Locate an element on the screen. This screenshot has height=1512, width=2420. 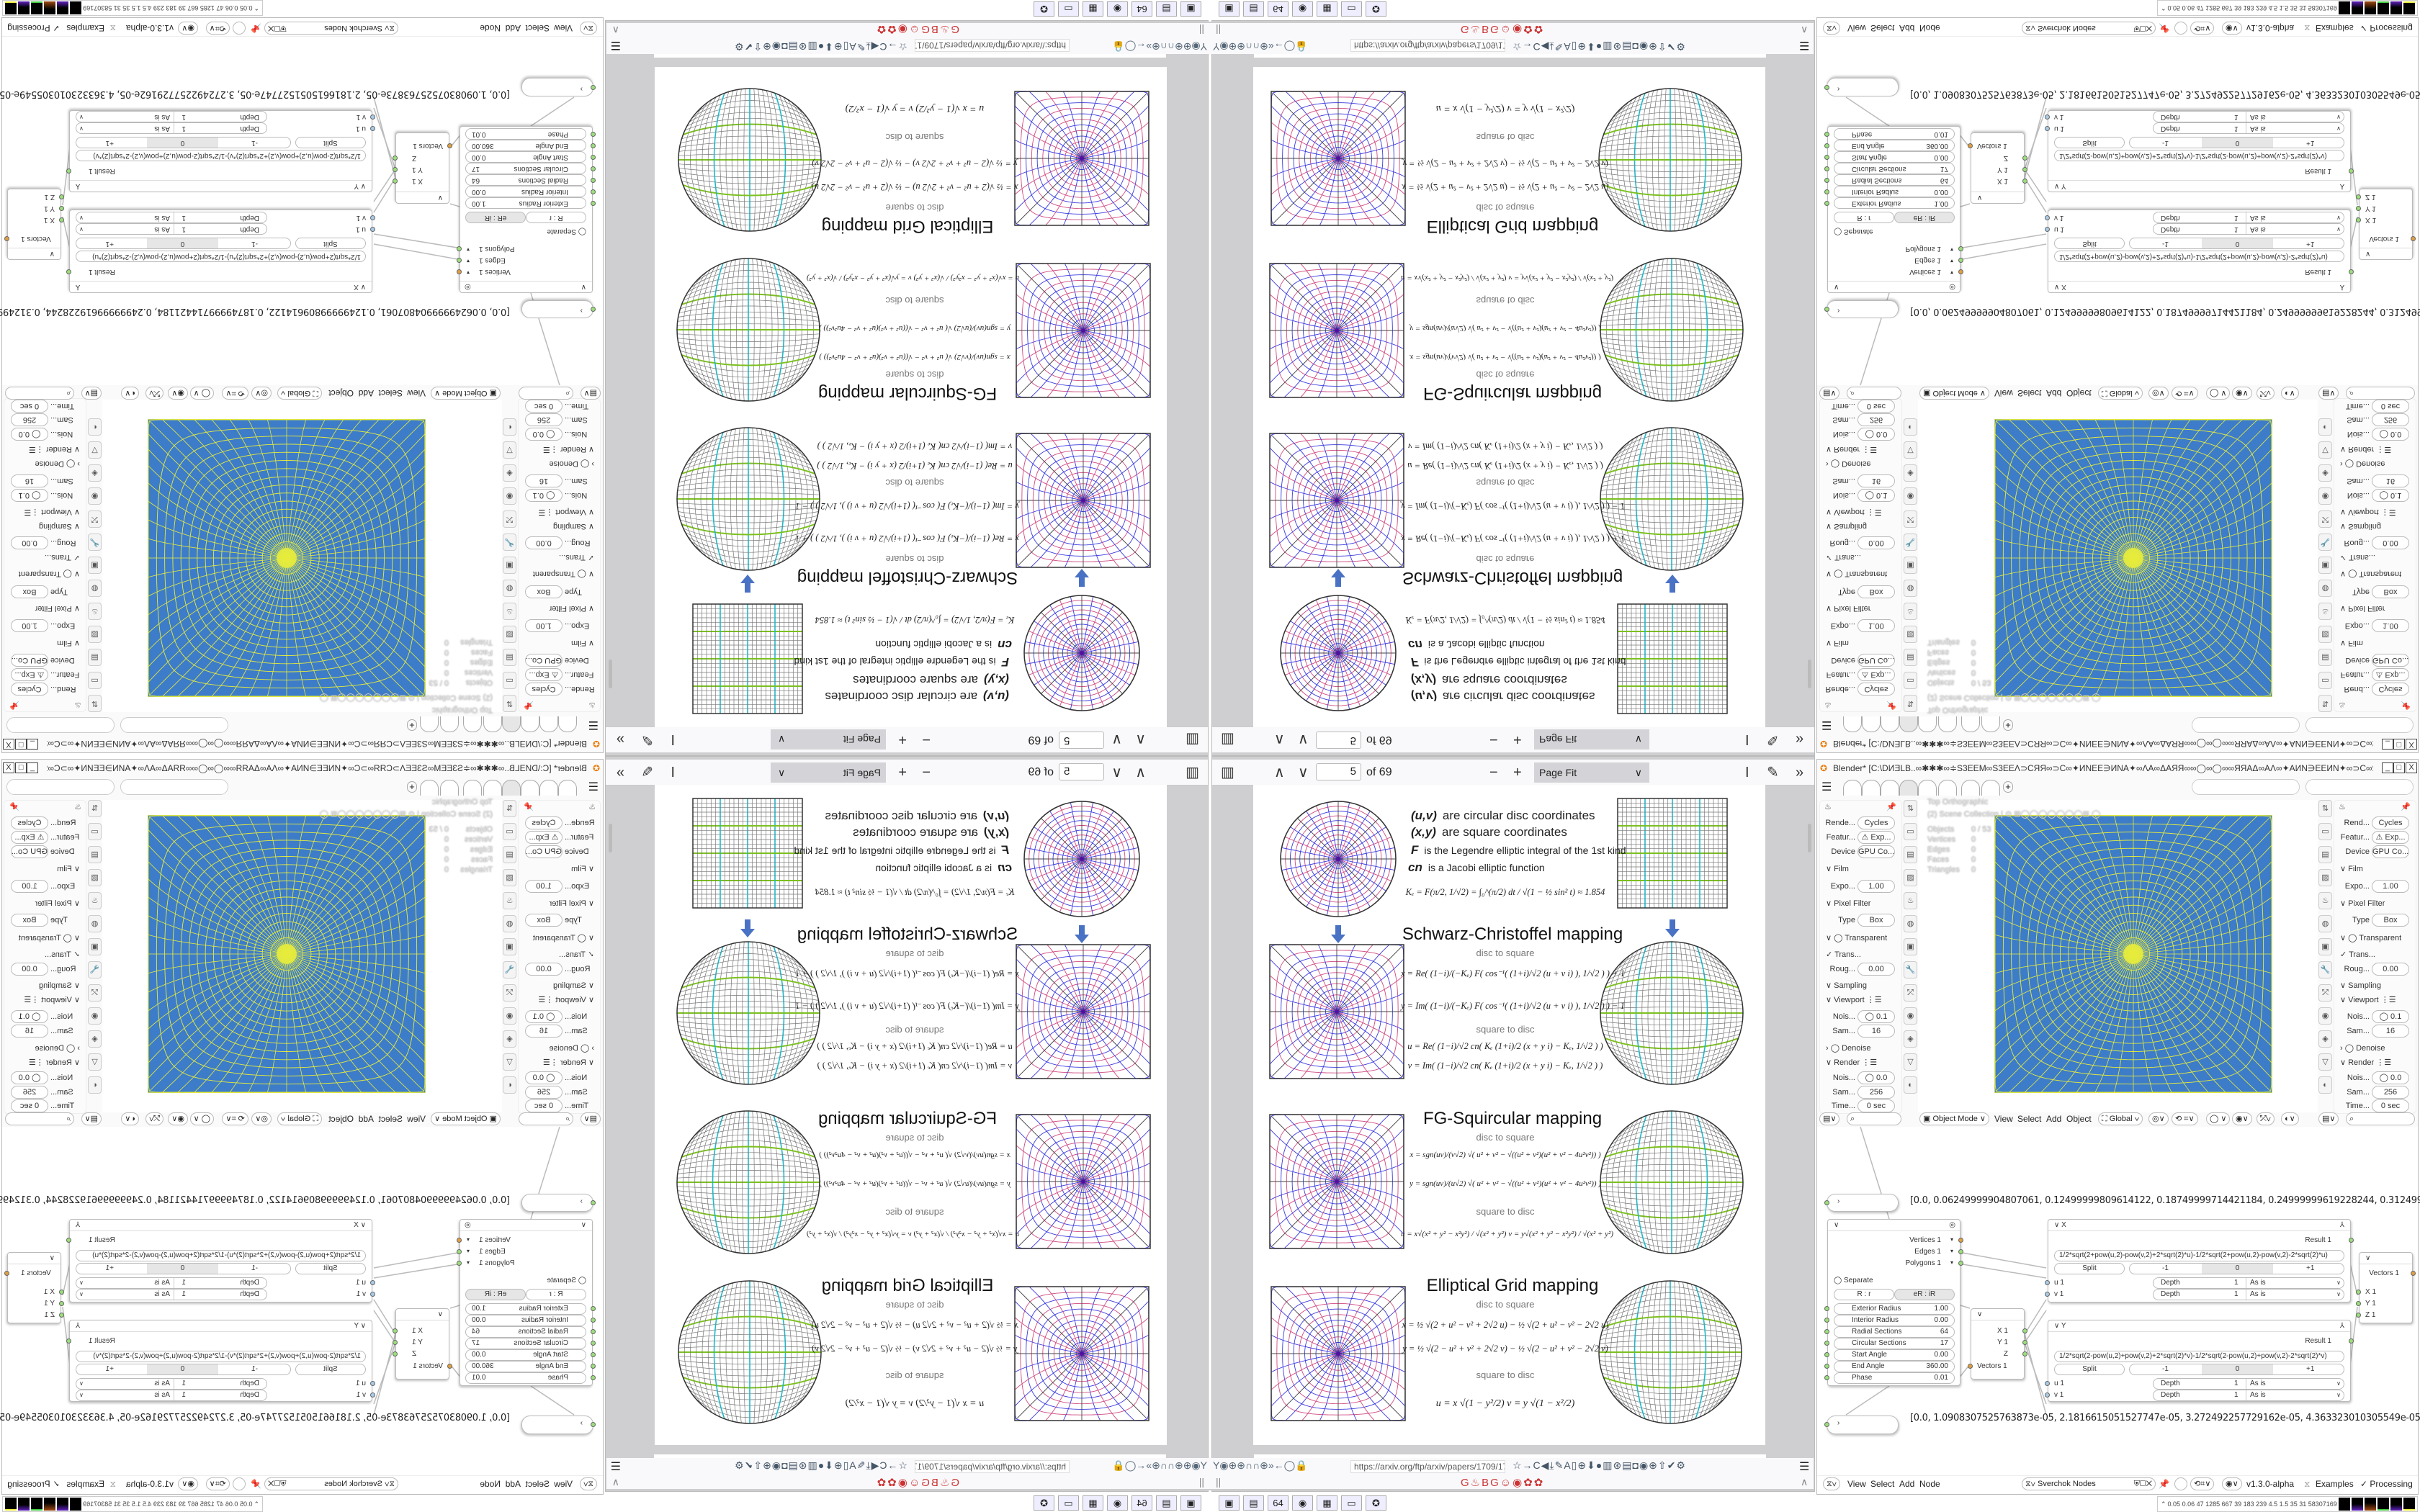
visibility-dropdown: ◉∨ is located at coordinates (2242, 1118).